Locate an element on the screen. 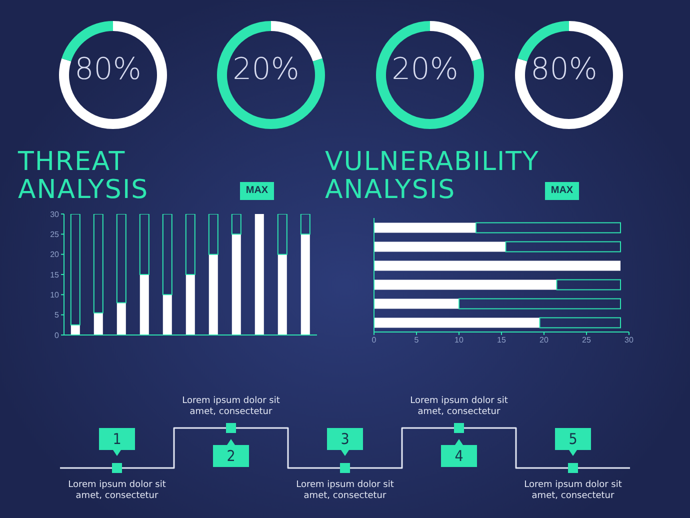  x-tick-label: 25 is located at coordinates (587, 340).